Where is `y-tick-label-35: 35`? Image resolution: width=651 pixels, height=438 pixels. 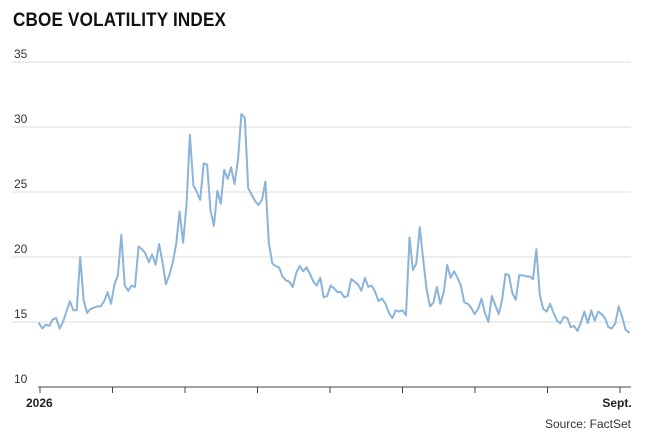
y-tick-label-35: 35 is located at coordinates (21, 54).